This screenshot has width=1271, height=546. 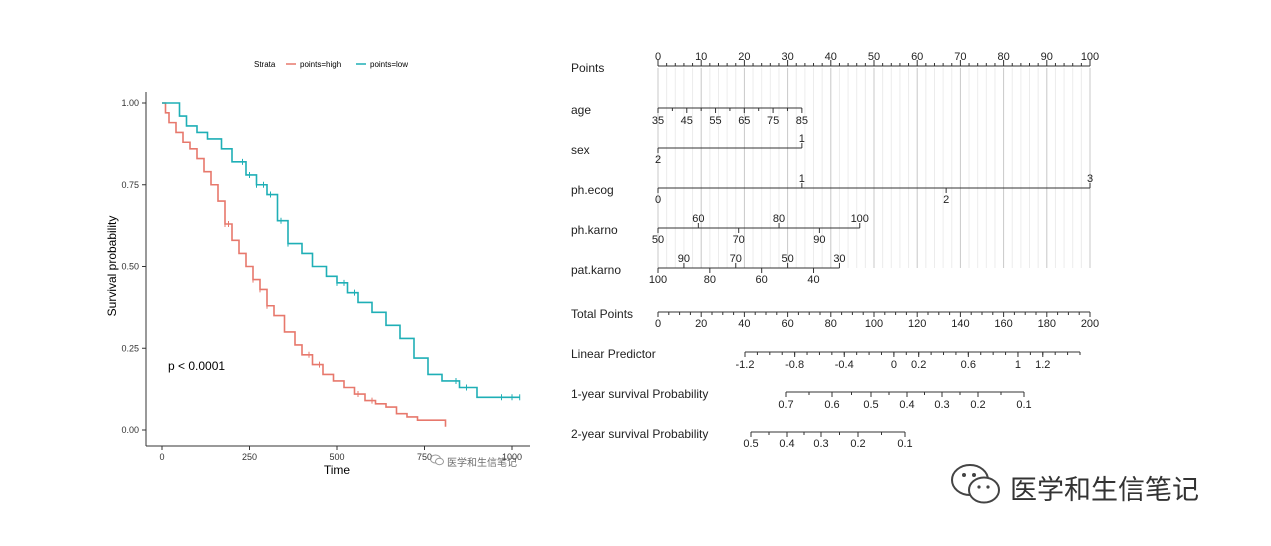 I want to click on age-tick-label: 85, so click(x=802, y=121).